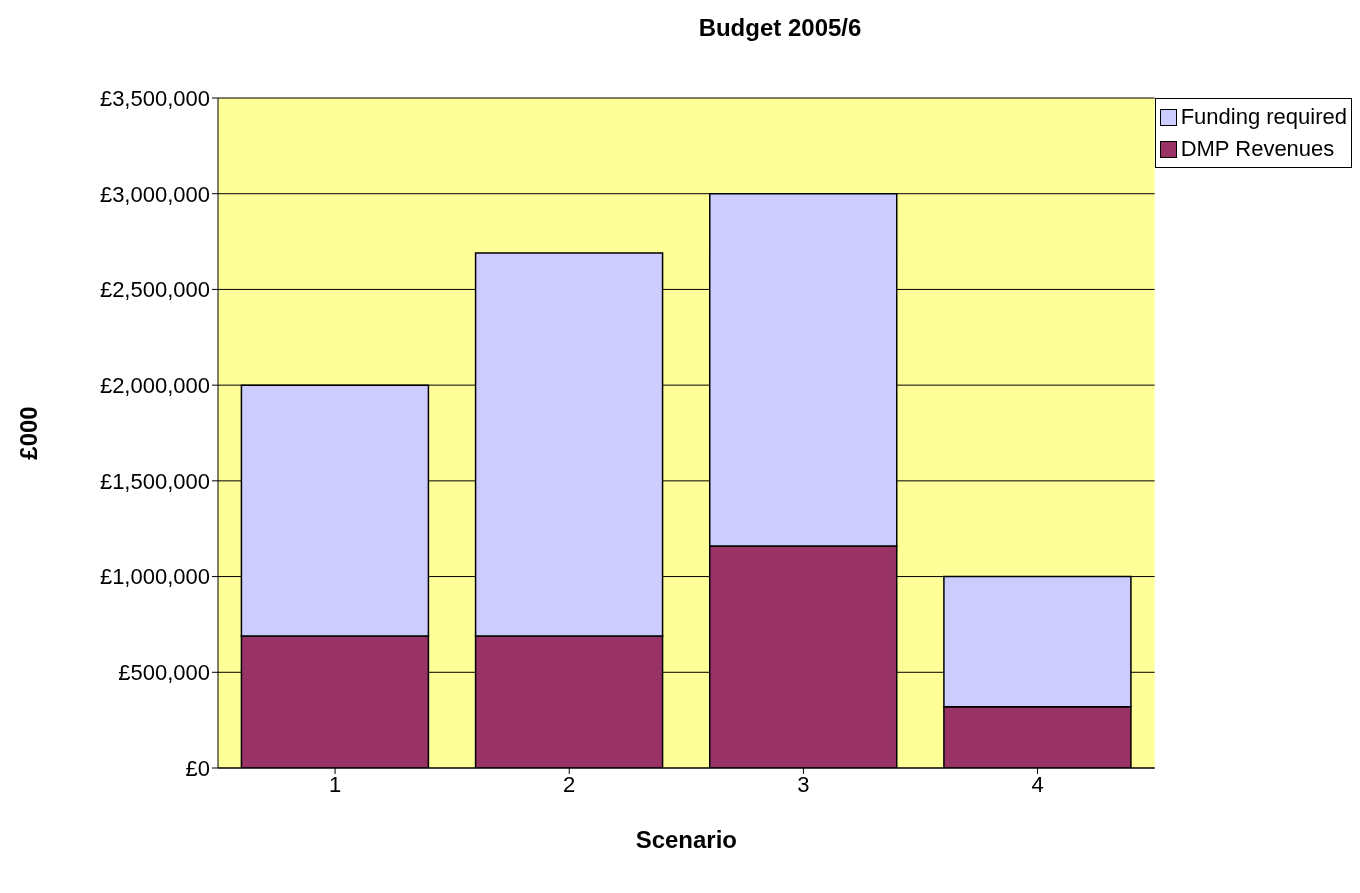 Image resolution: width=1360 pixels, height=893 pixels. I want to click on chart-title: Budget 2005/6, so click(780, 28).